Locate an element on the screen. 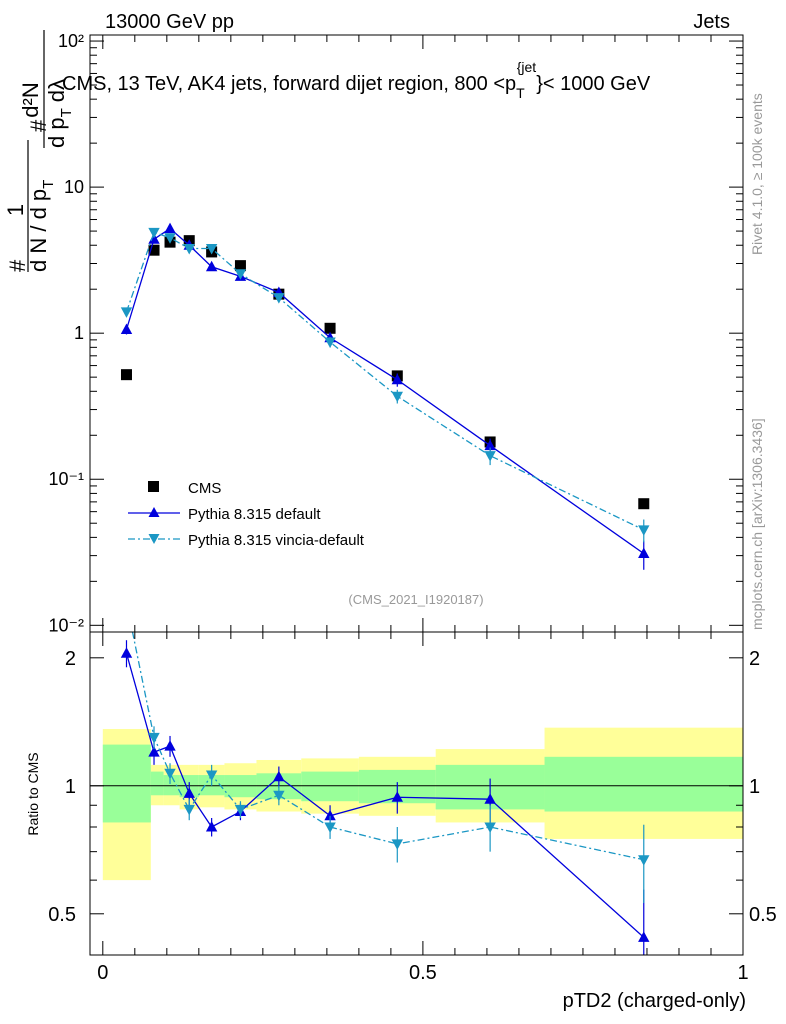 The width and height of the screenshot is (786, 1024). ratio-y-tick-label-right: 0.5 is located at coordinates (763, 915).